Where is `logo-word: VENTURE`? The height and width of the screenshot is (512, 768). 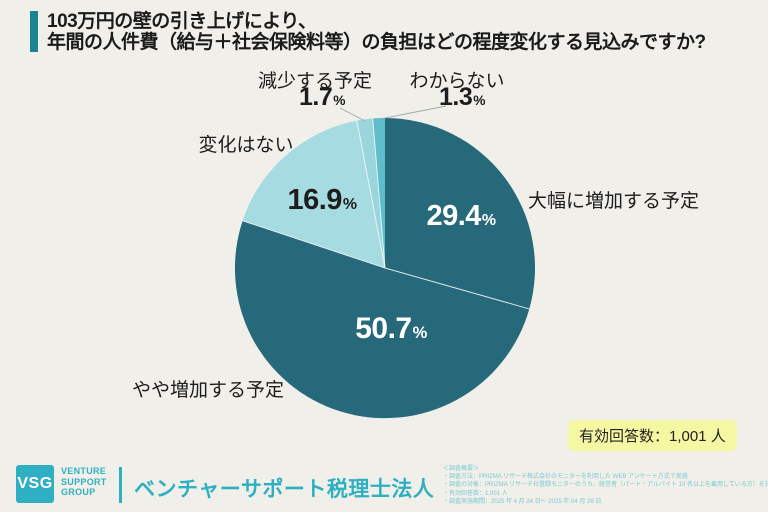
logo-word: VENTURE is located at coordinates (84, 471).